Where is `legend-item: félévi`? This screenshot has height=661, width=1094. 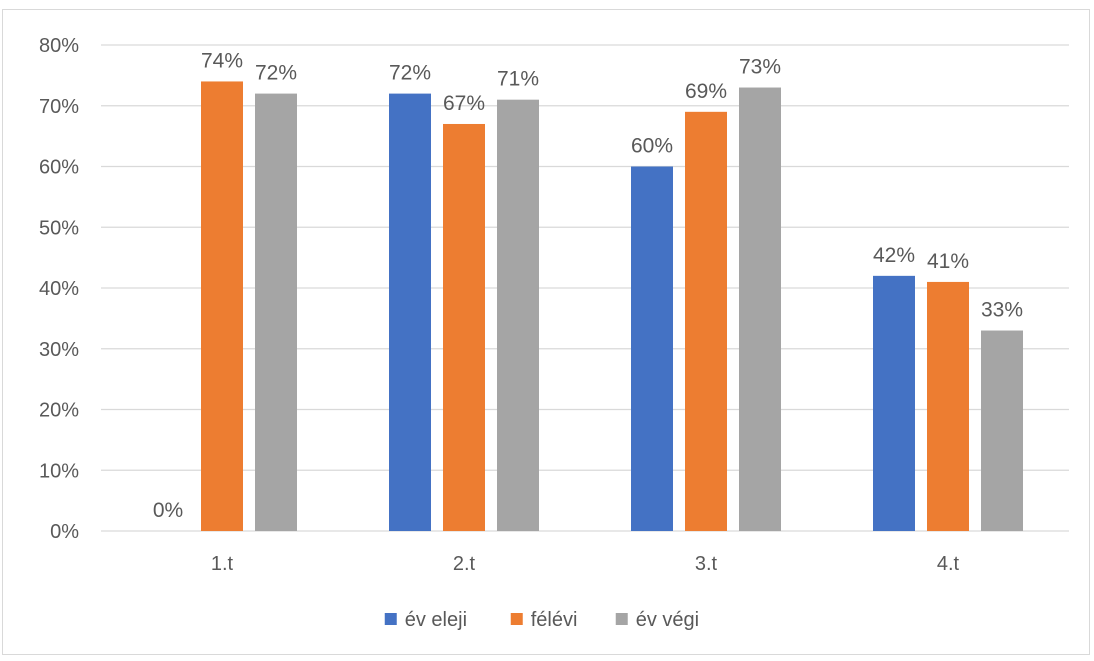
legend-item: félévi is located at coordinates (544, 620).